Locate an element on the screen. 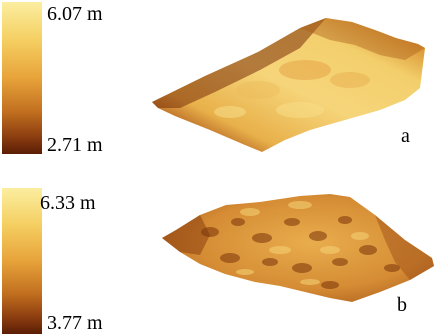 The image size is (447, 335). colorbar-a is located at coordinates (22, 78).